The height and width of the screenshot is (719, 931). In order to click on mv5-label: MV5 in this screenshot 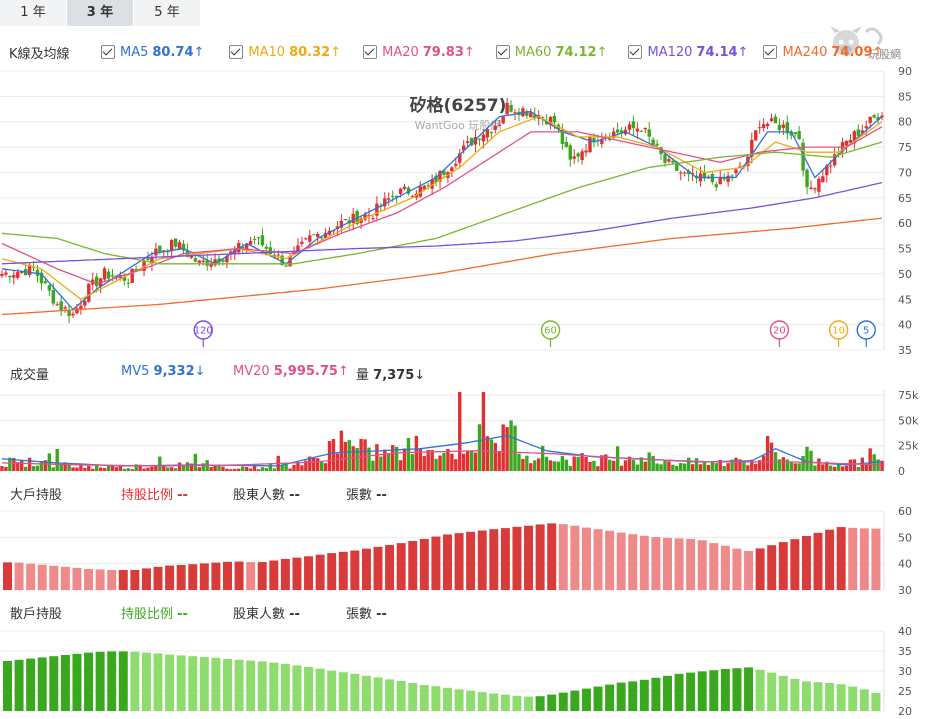, I will do `click(135, 371)`.